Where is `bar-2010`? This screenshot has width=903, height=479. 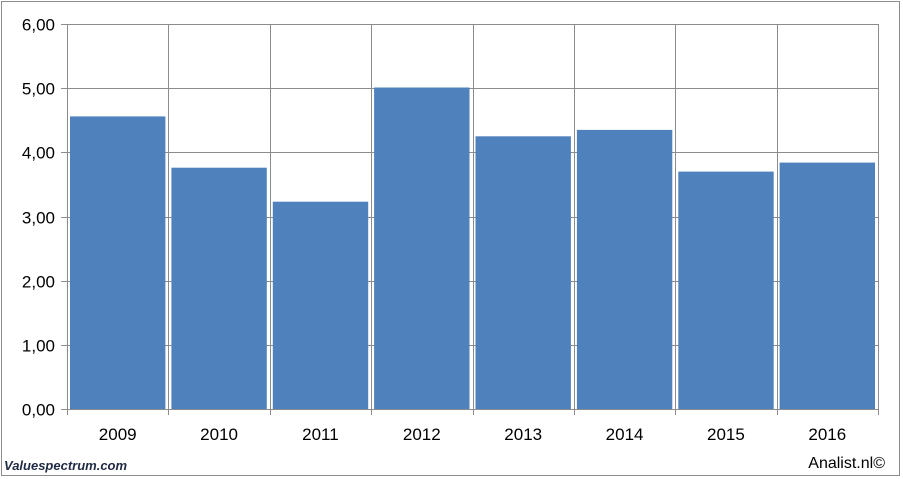
bar-2010 is located at coordinates (219, 288).